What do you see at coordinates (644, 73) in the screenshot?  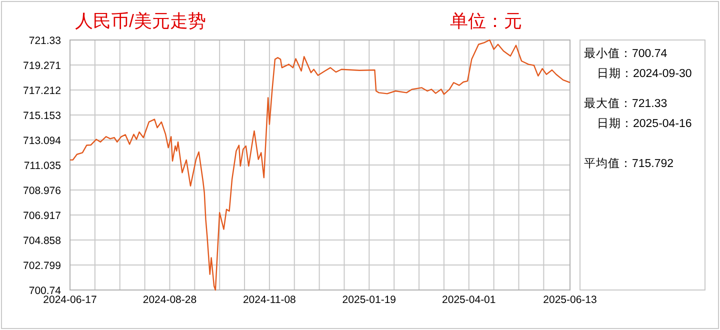 I see `text: 日期：2024-09-30` at bounding box center [644, 73].